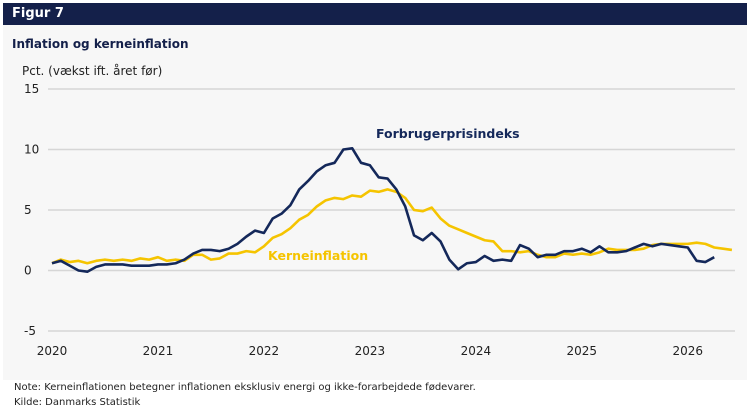 The height and width of the screenshot is (417, 750). I want to click on x-tick-label: 2024, so click(476, 351).